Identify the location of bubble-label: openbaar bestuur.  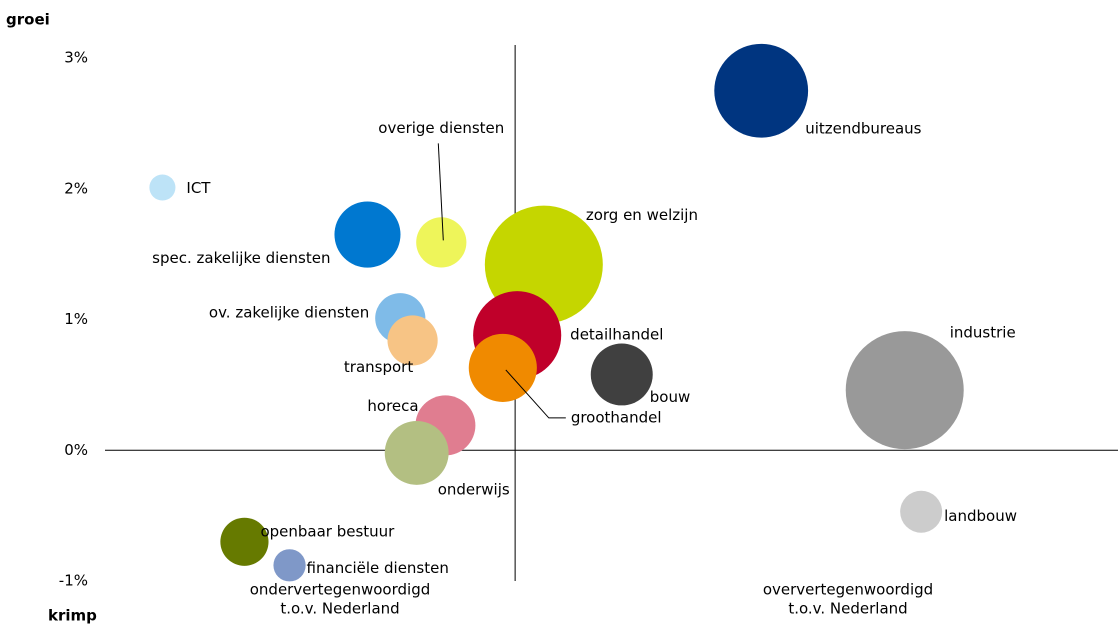
(327, 531).